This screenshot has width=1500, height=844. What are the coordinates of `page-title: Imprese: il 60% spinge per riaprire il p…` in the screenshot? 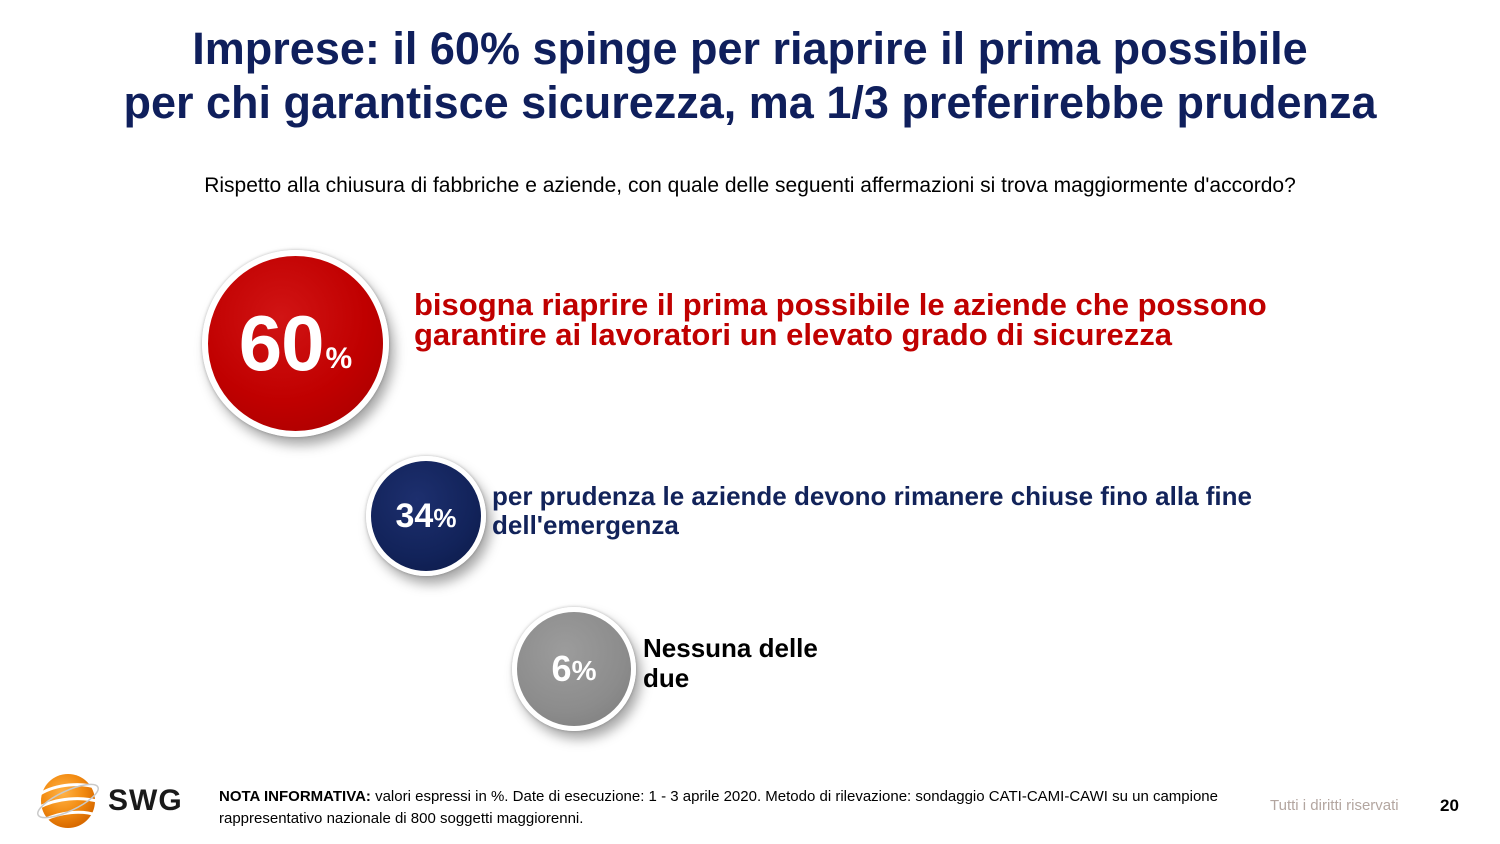 It's located at (750, 76).